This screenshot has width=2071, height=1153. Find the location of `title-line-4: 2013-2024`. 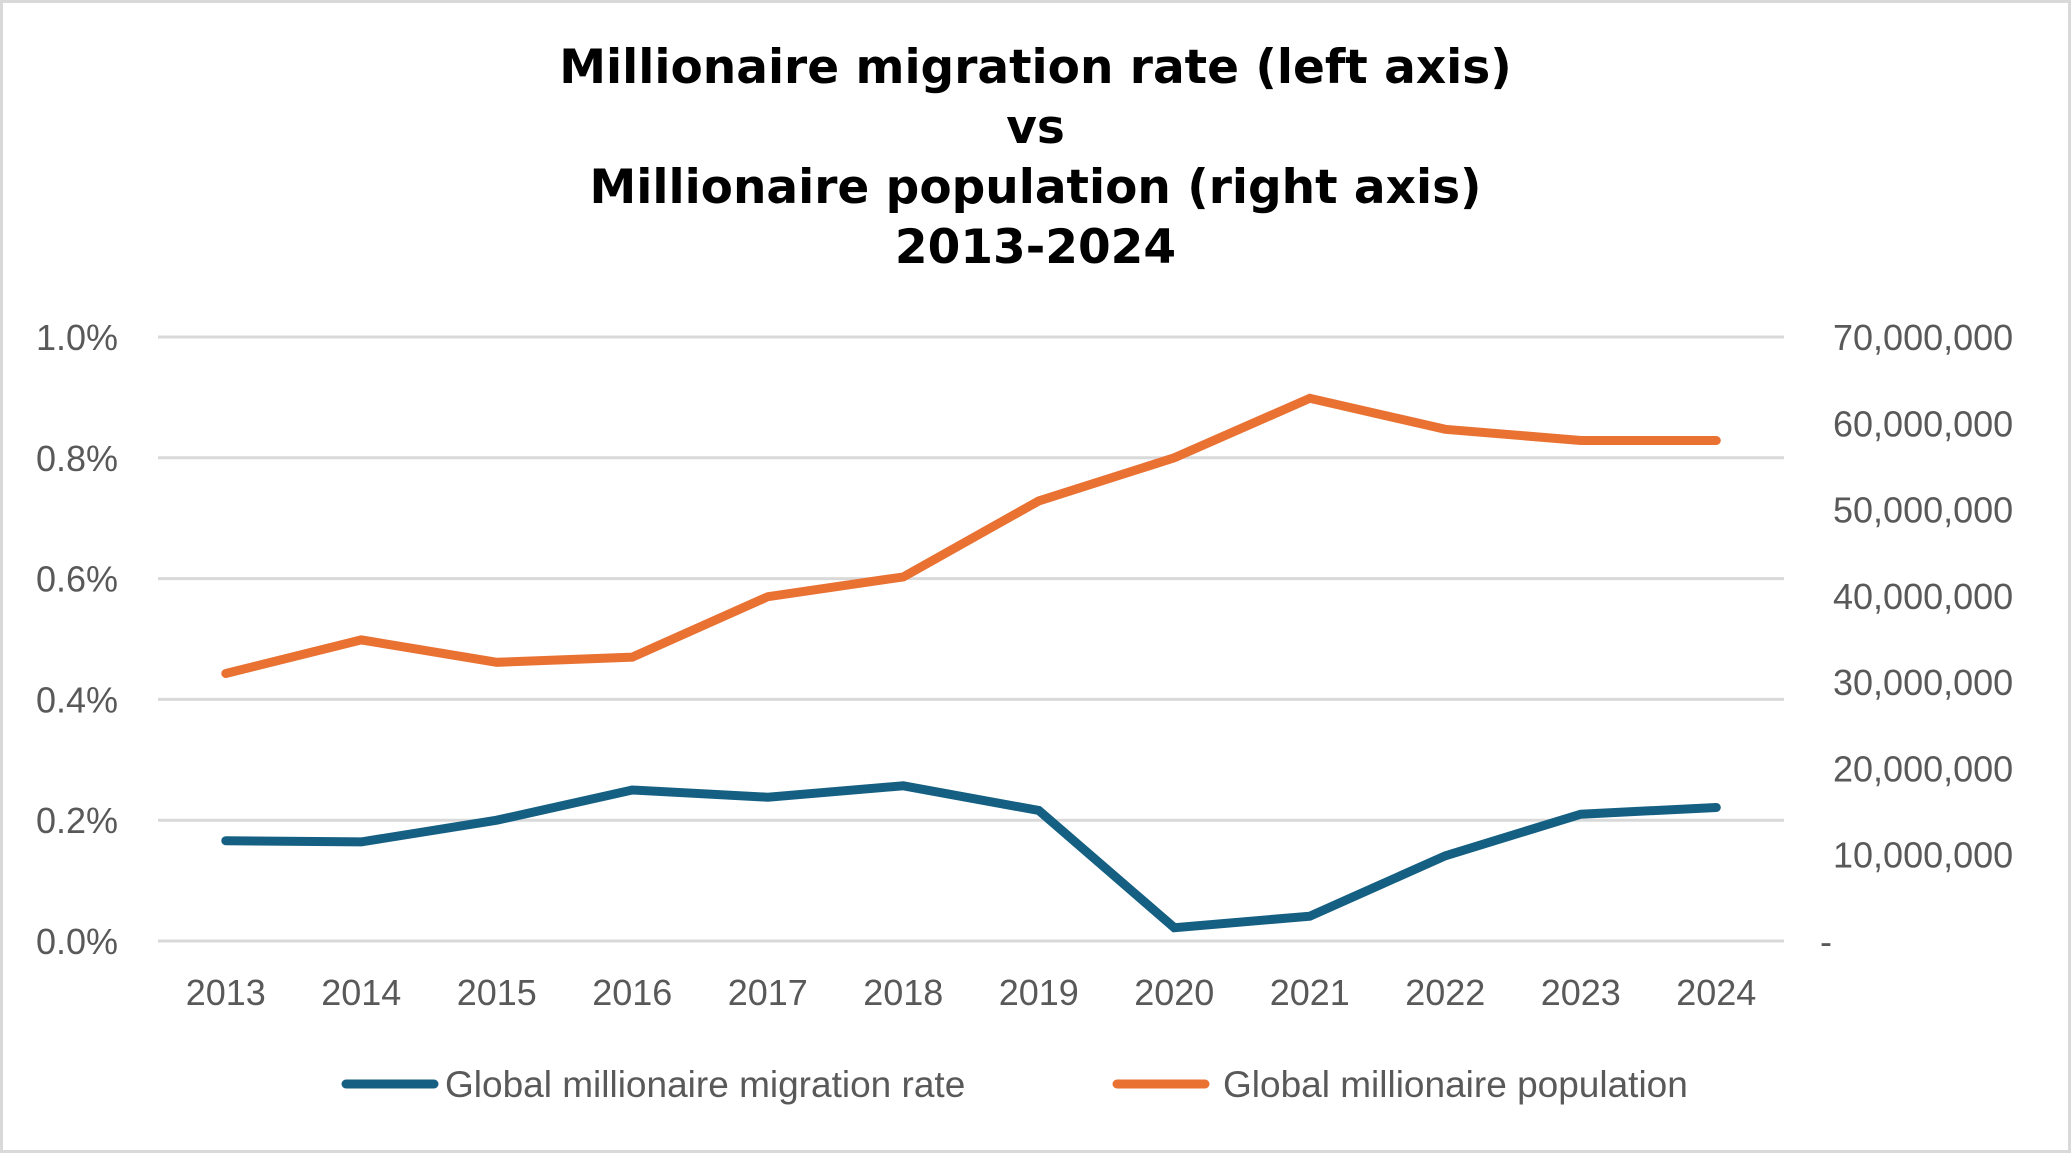

title-line-4: 2013-2024 is located at coordinates (1035, 247).